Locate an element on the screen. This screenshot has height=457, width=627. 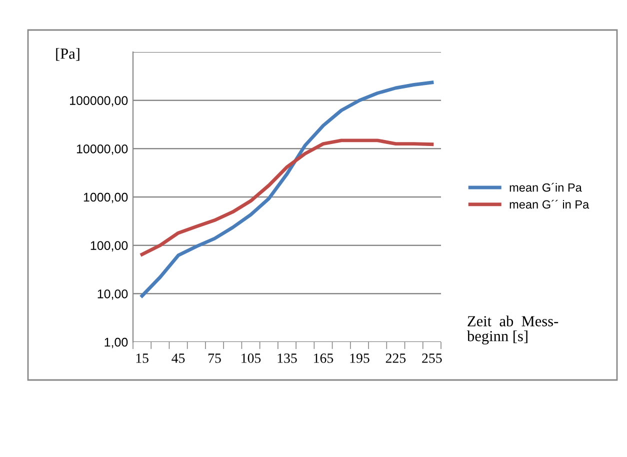
x-tick-label: 45 is located at coordinates (178, 358).